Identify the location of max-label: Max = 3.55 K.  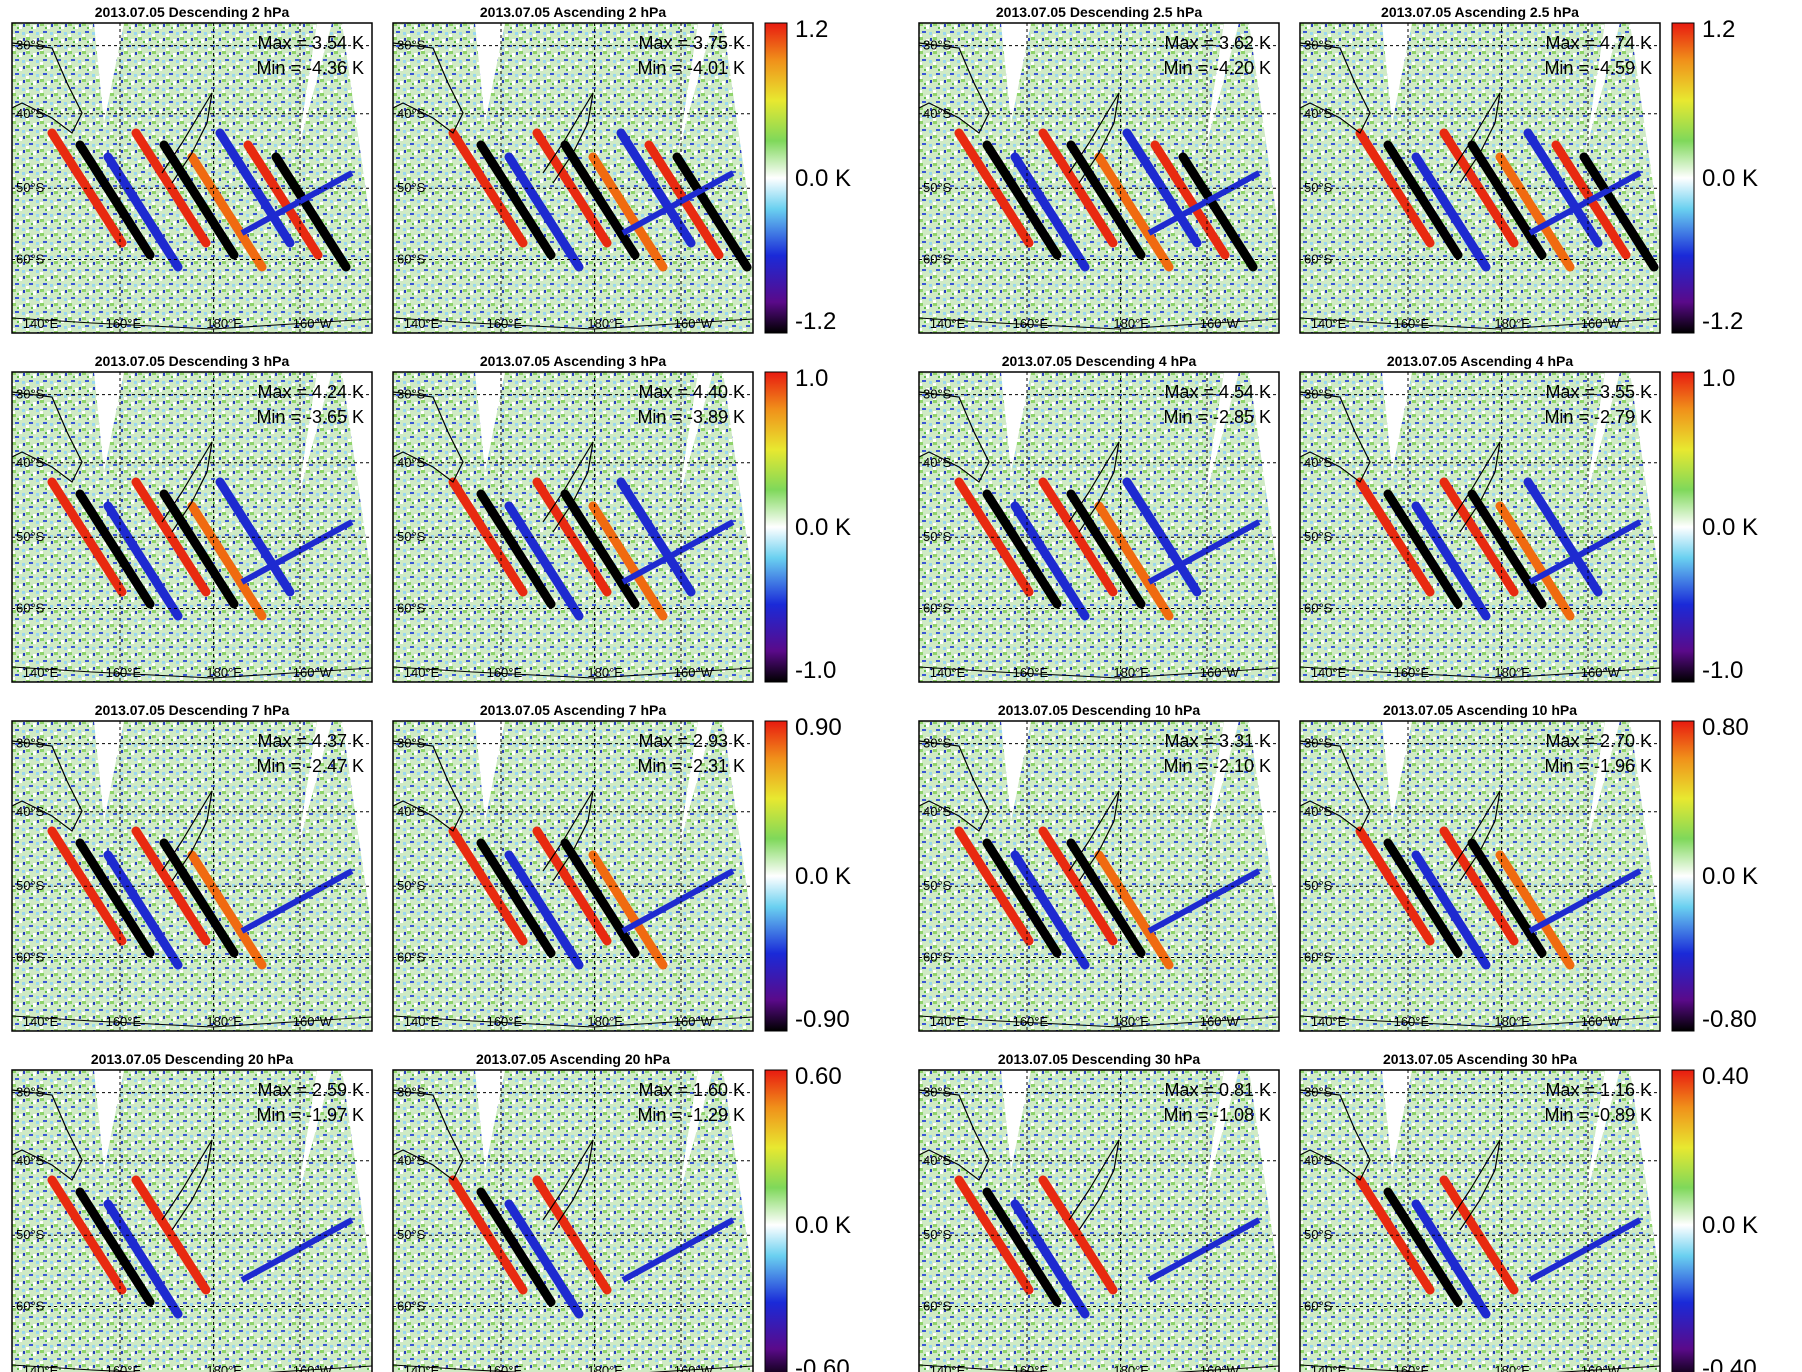
(1598, 392).